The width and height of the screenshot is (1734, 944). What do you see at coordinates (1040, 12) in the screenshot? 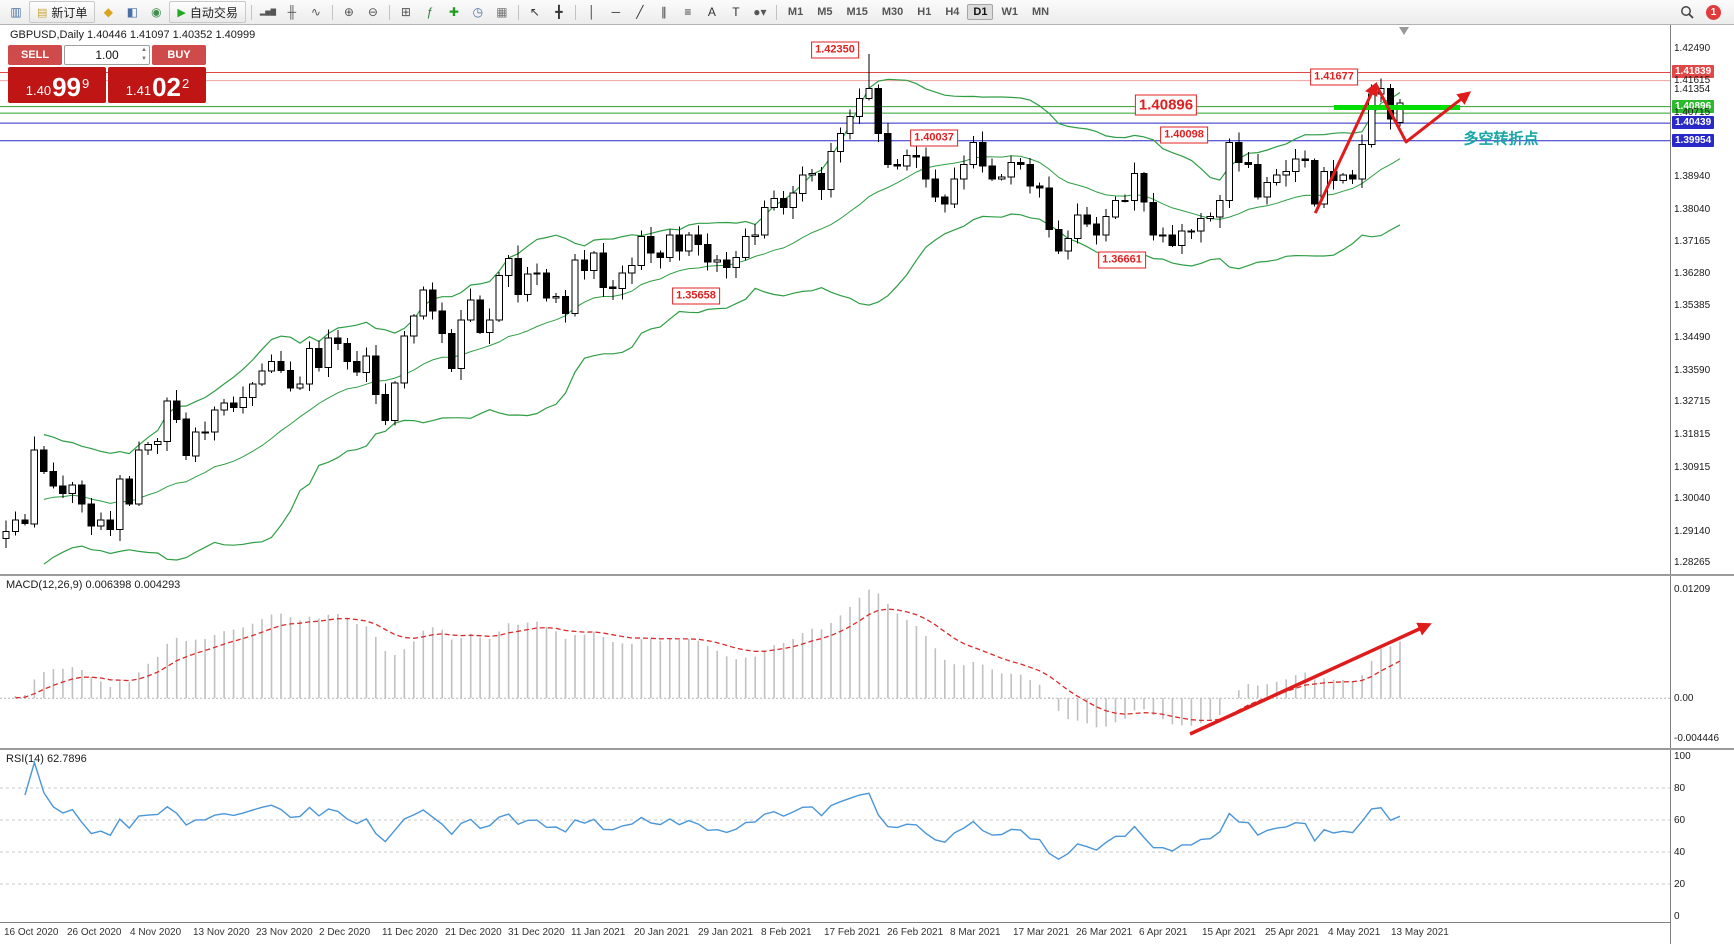
I see `timeframe-button-mn: MN` at bounding box center [1040, 12].